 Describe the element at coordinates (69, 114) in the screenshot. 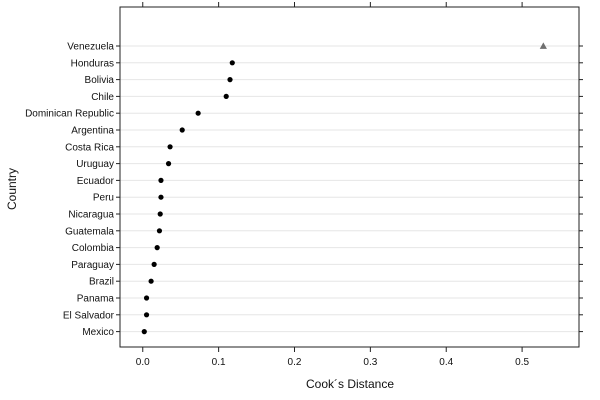

I see `y-tick-label: Dominican Republic` at that location.